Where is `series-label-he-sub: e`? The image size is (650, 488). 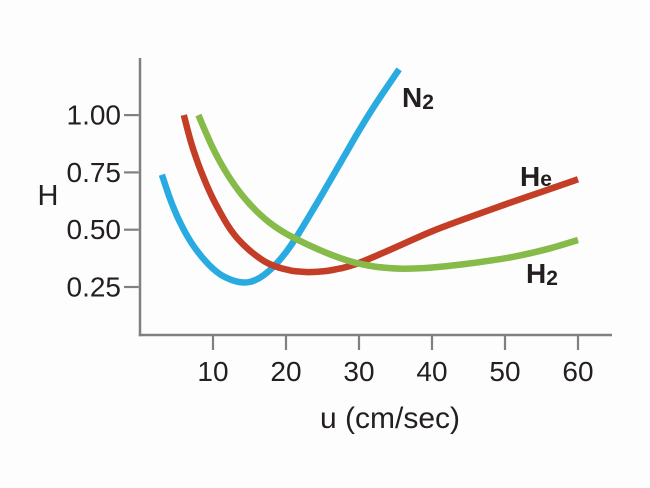
series-label-he-sub: e is located at coordinates (546, 179).